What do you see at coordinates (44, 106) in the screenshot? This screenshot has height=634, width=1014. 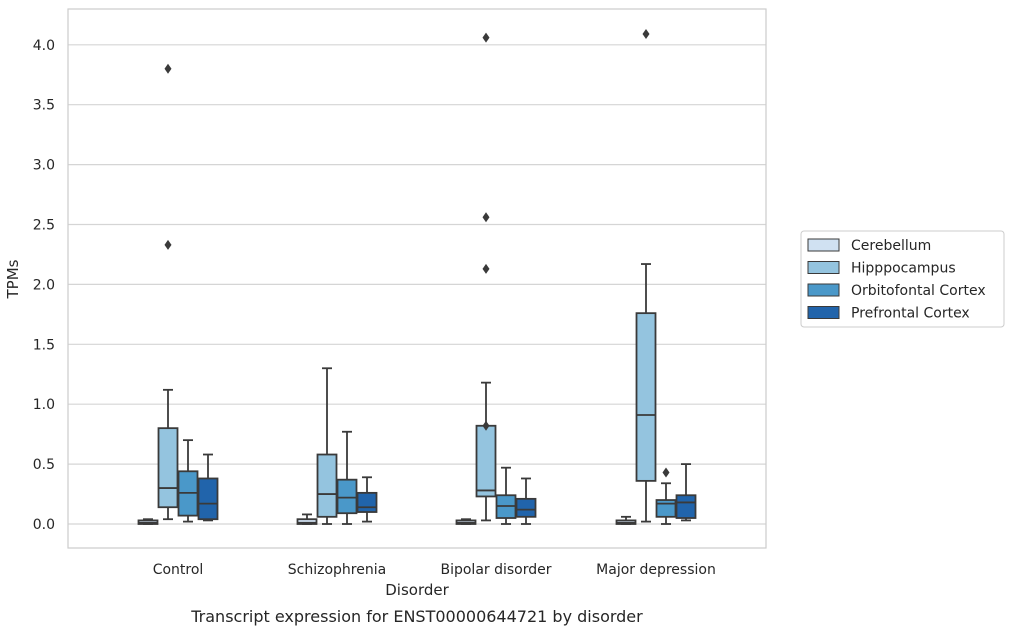 I see `y-tick-label: 3.5` at bounding box center [44, 106].